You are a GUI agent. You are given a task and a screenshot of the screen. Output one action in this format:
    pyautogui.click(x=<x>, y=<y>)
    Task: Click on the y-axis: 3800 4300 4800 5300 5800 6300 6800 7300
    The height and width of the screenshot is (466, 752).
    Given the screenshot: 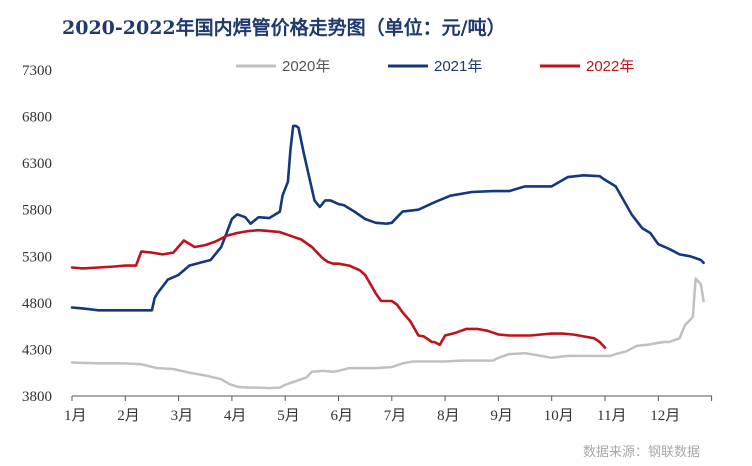 What is the action you would take?
    pyautogui.click(x=37, y=234)
    